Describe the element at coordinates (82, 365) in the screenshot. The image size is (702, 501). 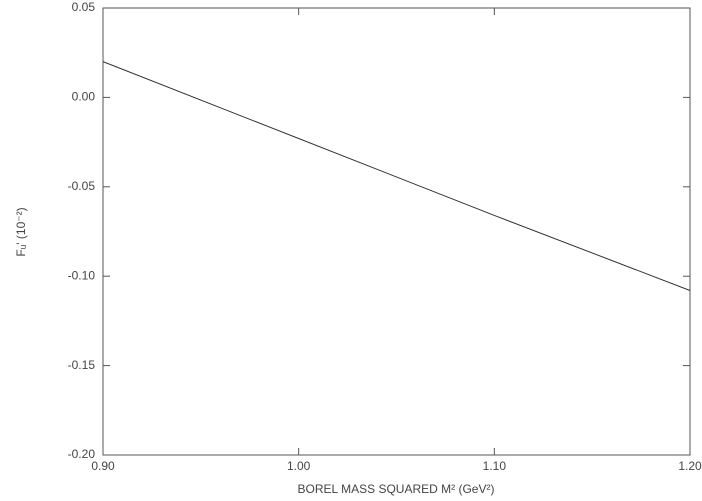
I see `y-tick-label: -0.15` at that location.